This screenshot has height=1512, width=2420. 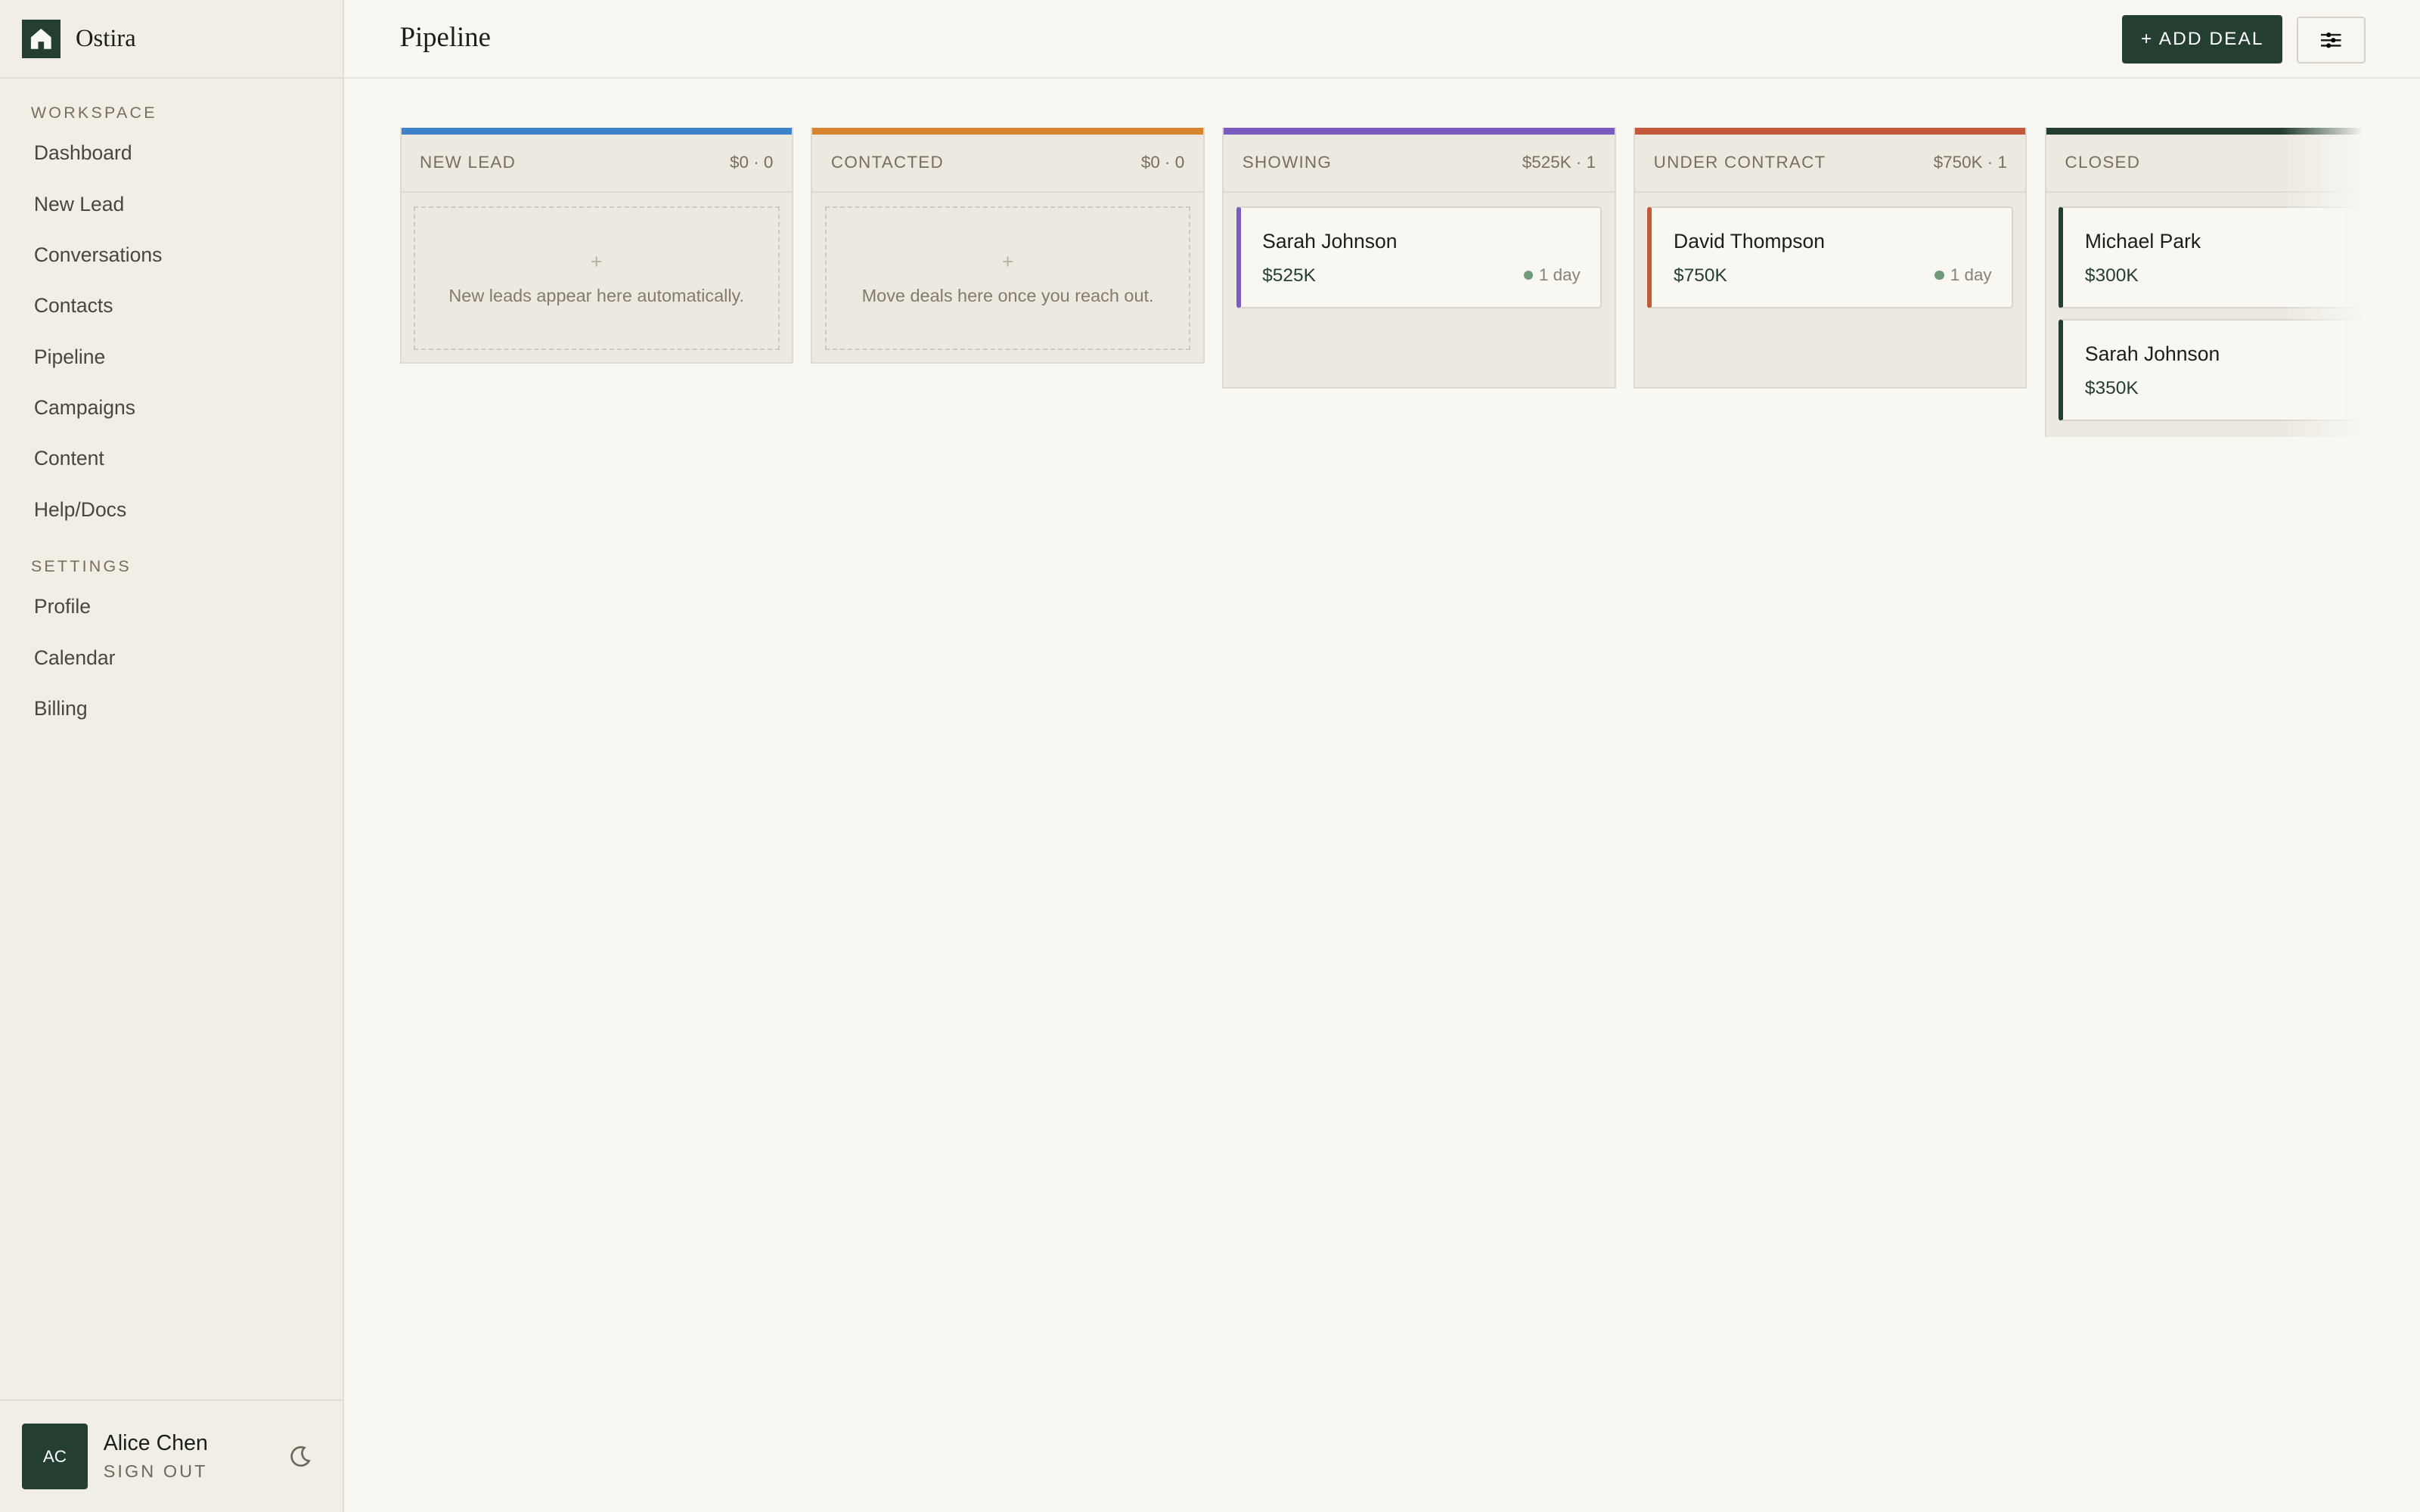 I want to click on empty-message: New leads appear here automatically., so click(x=596, y=296).